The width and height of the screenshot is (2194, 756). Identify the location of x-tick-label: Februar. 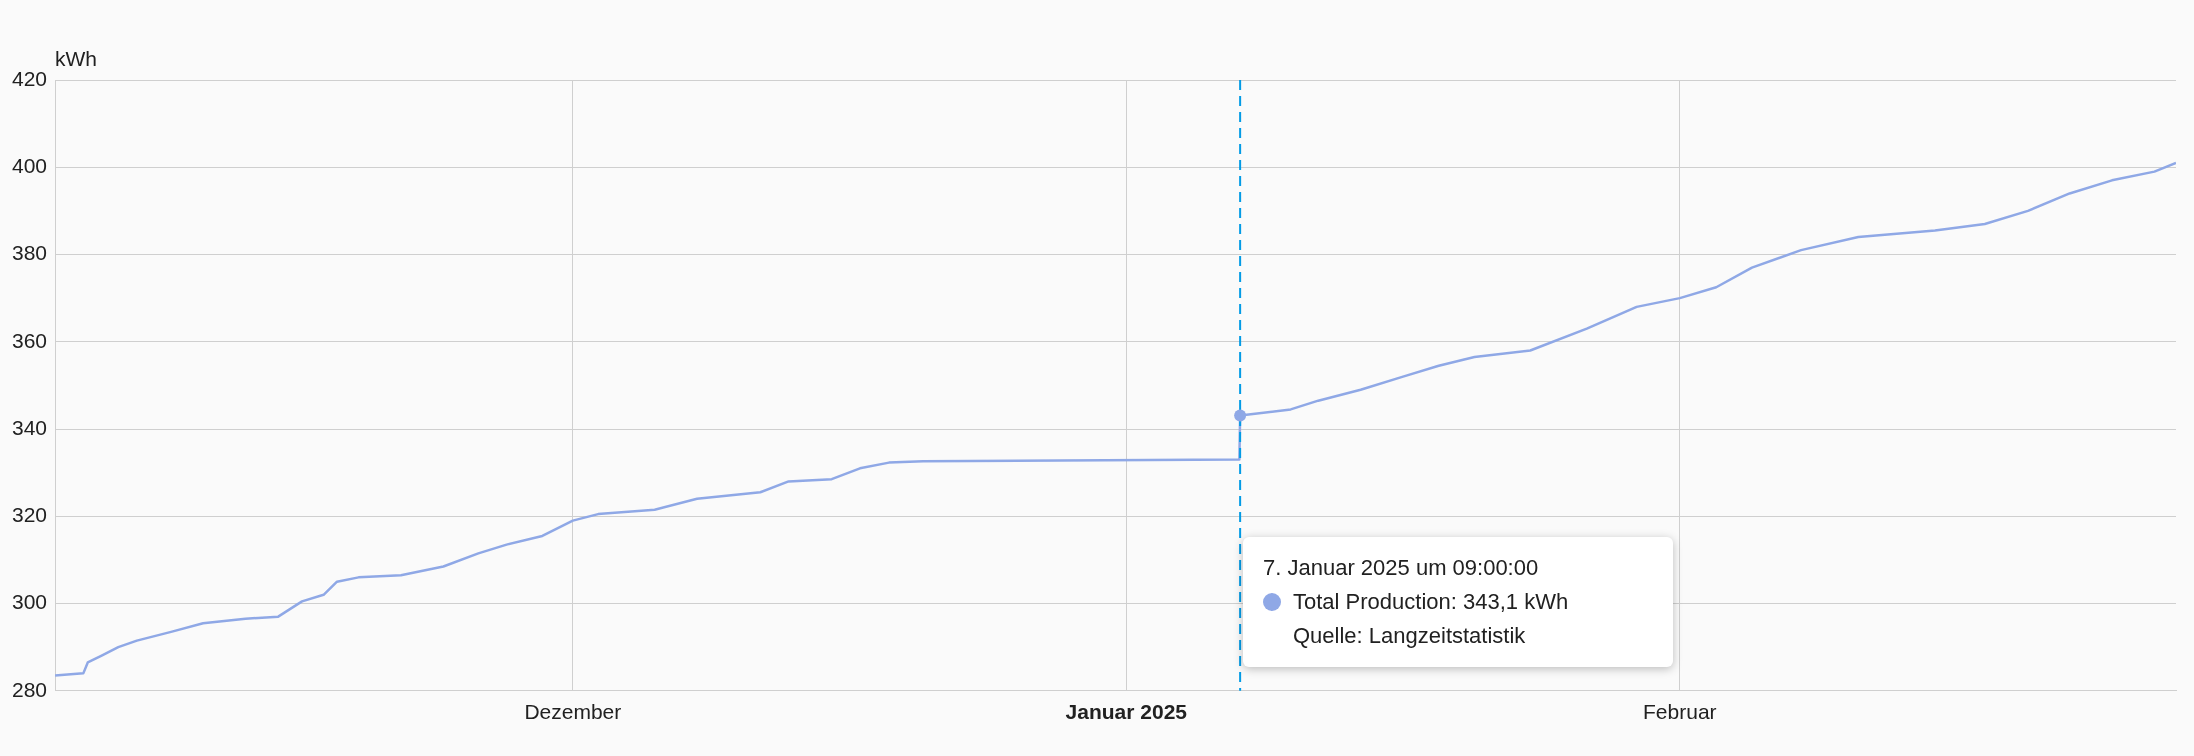
(1680, 712).